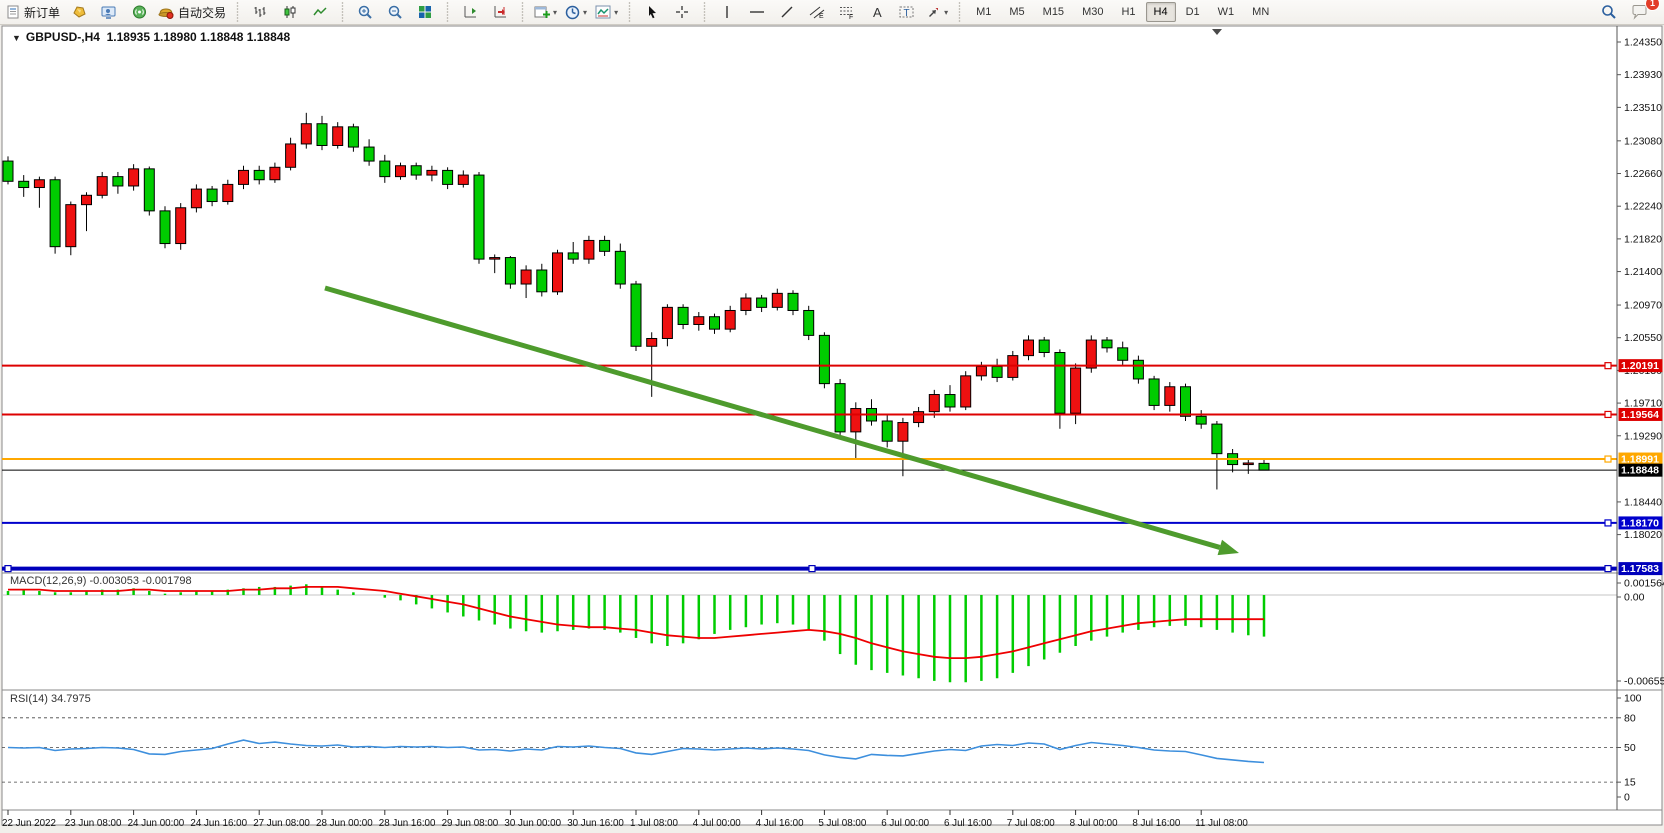  I want to click on date-label: 5 Jul 08:00, so click(842, 823).